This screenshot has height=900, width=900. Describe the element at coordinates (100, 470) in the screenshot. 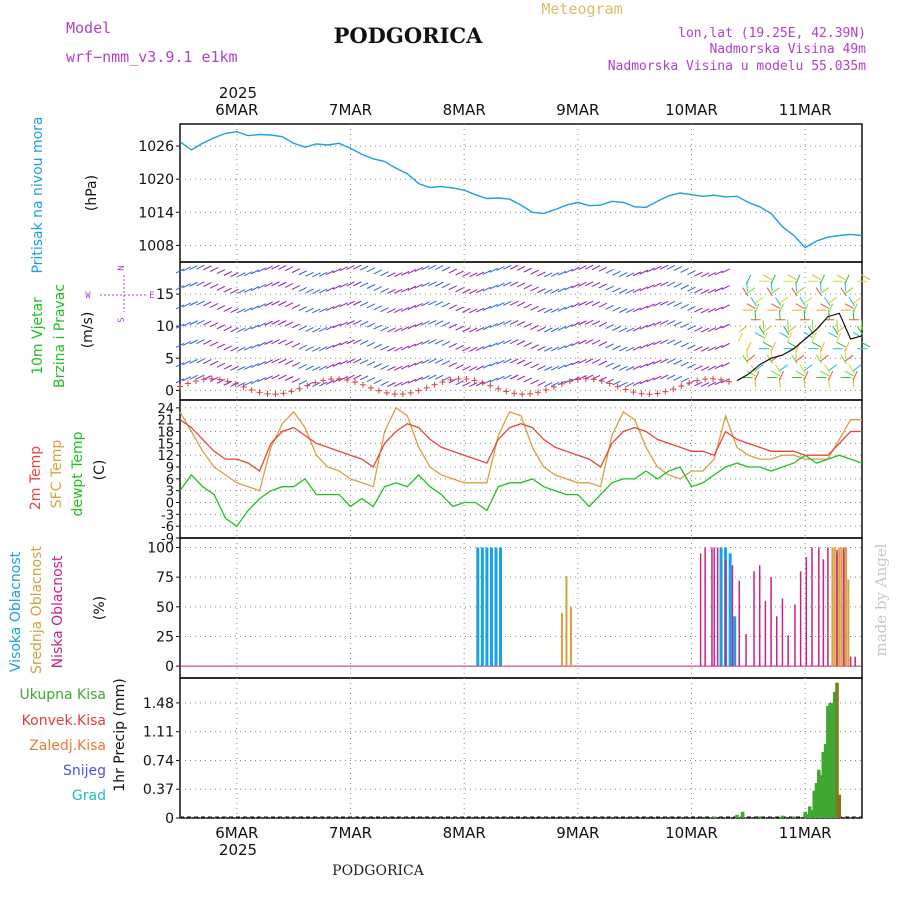

I see `temp-unit: (C)` at that location.